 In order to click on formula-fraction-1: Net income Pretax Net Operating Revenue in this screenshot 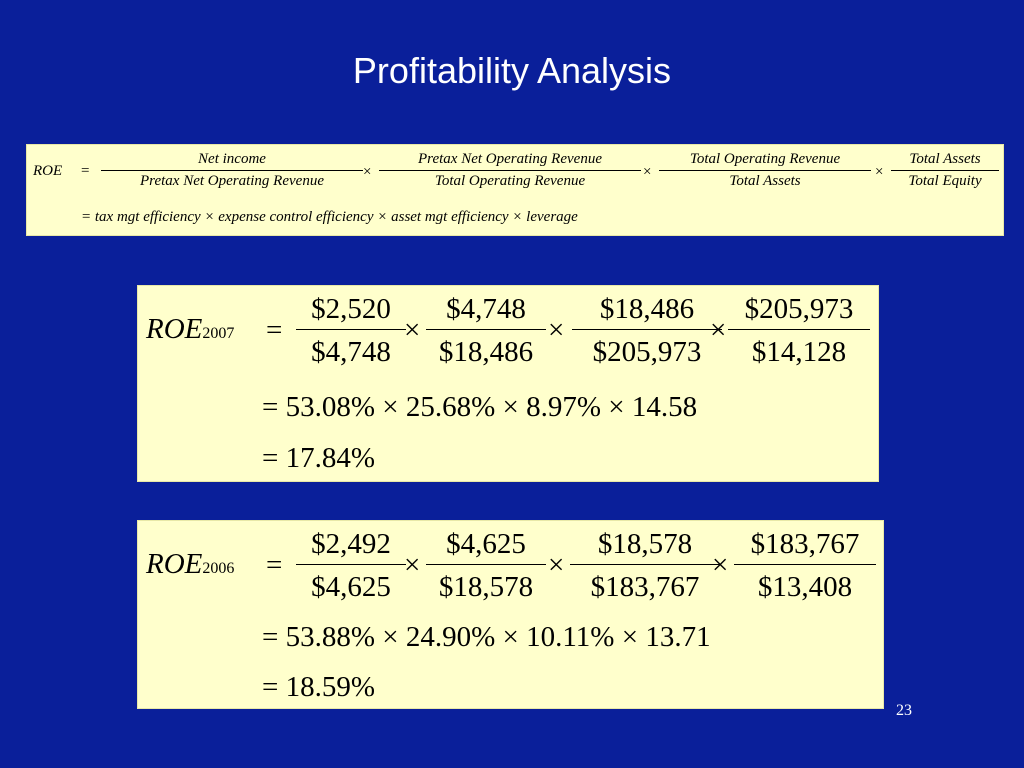, I will do `click(232, 170)`.